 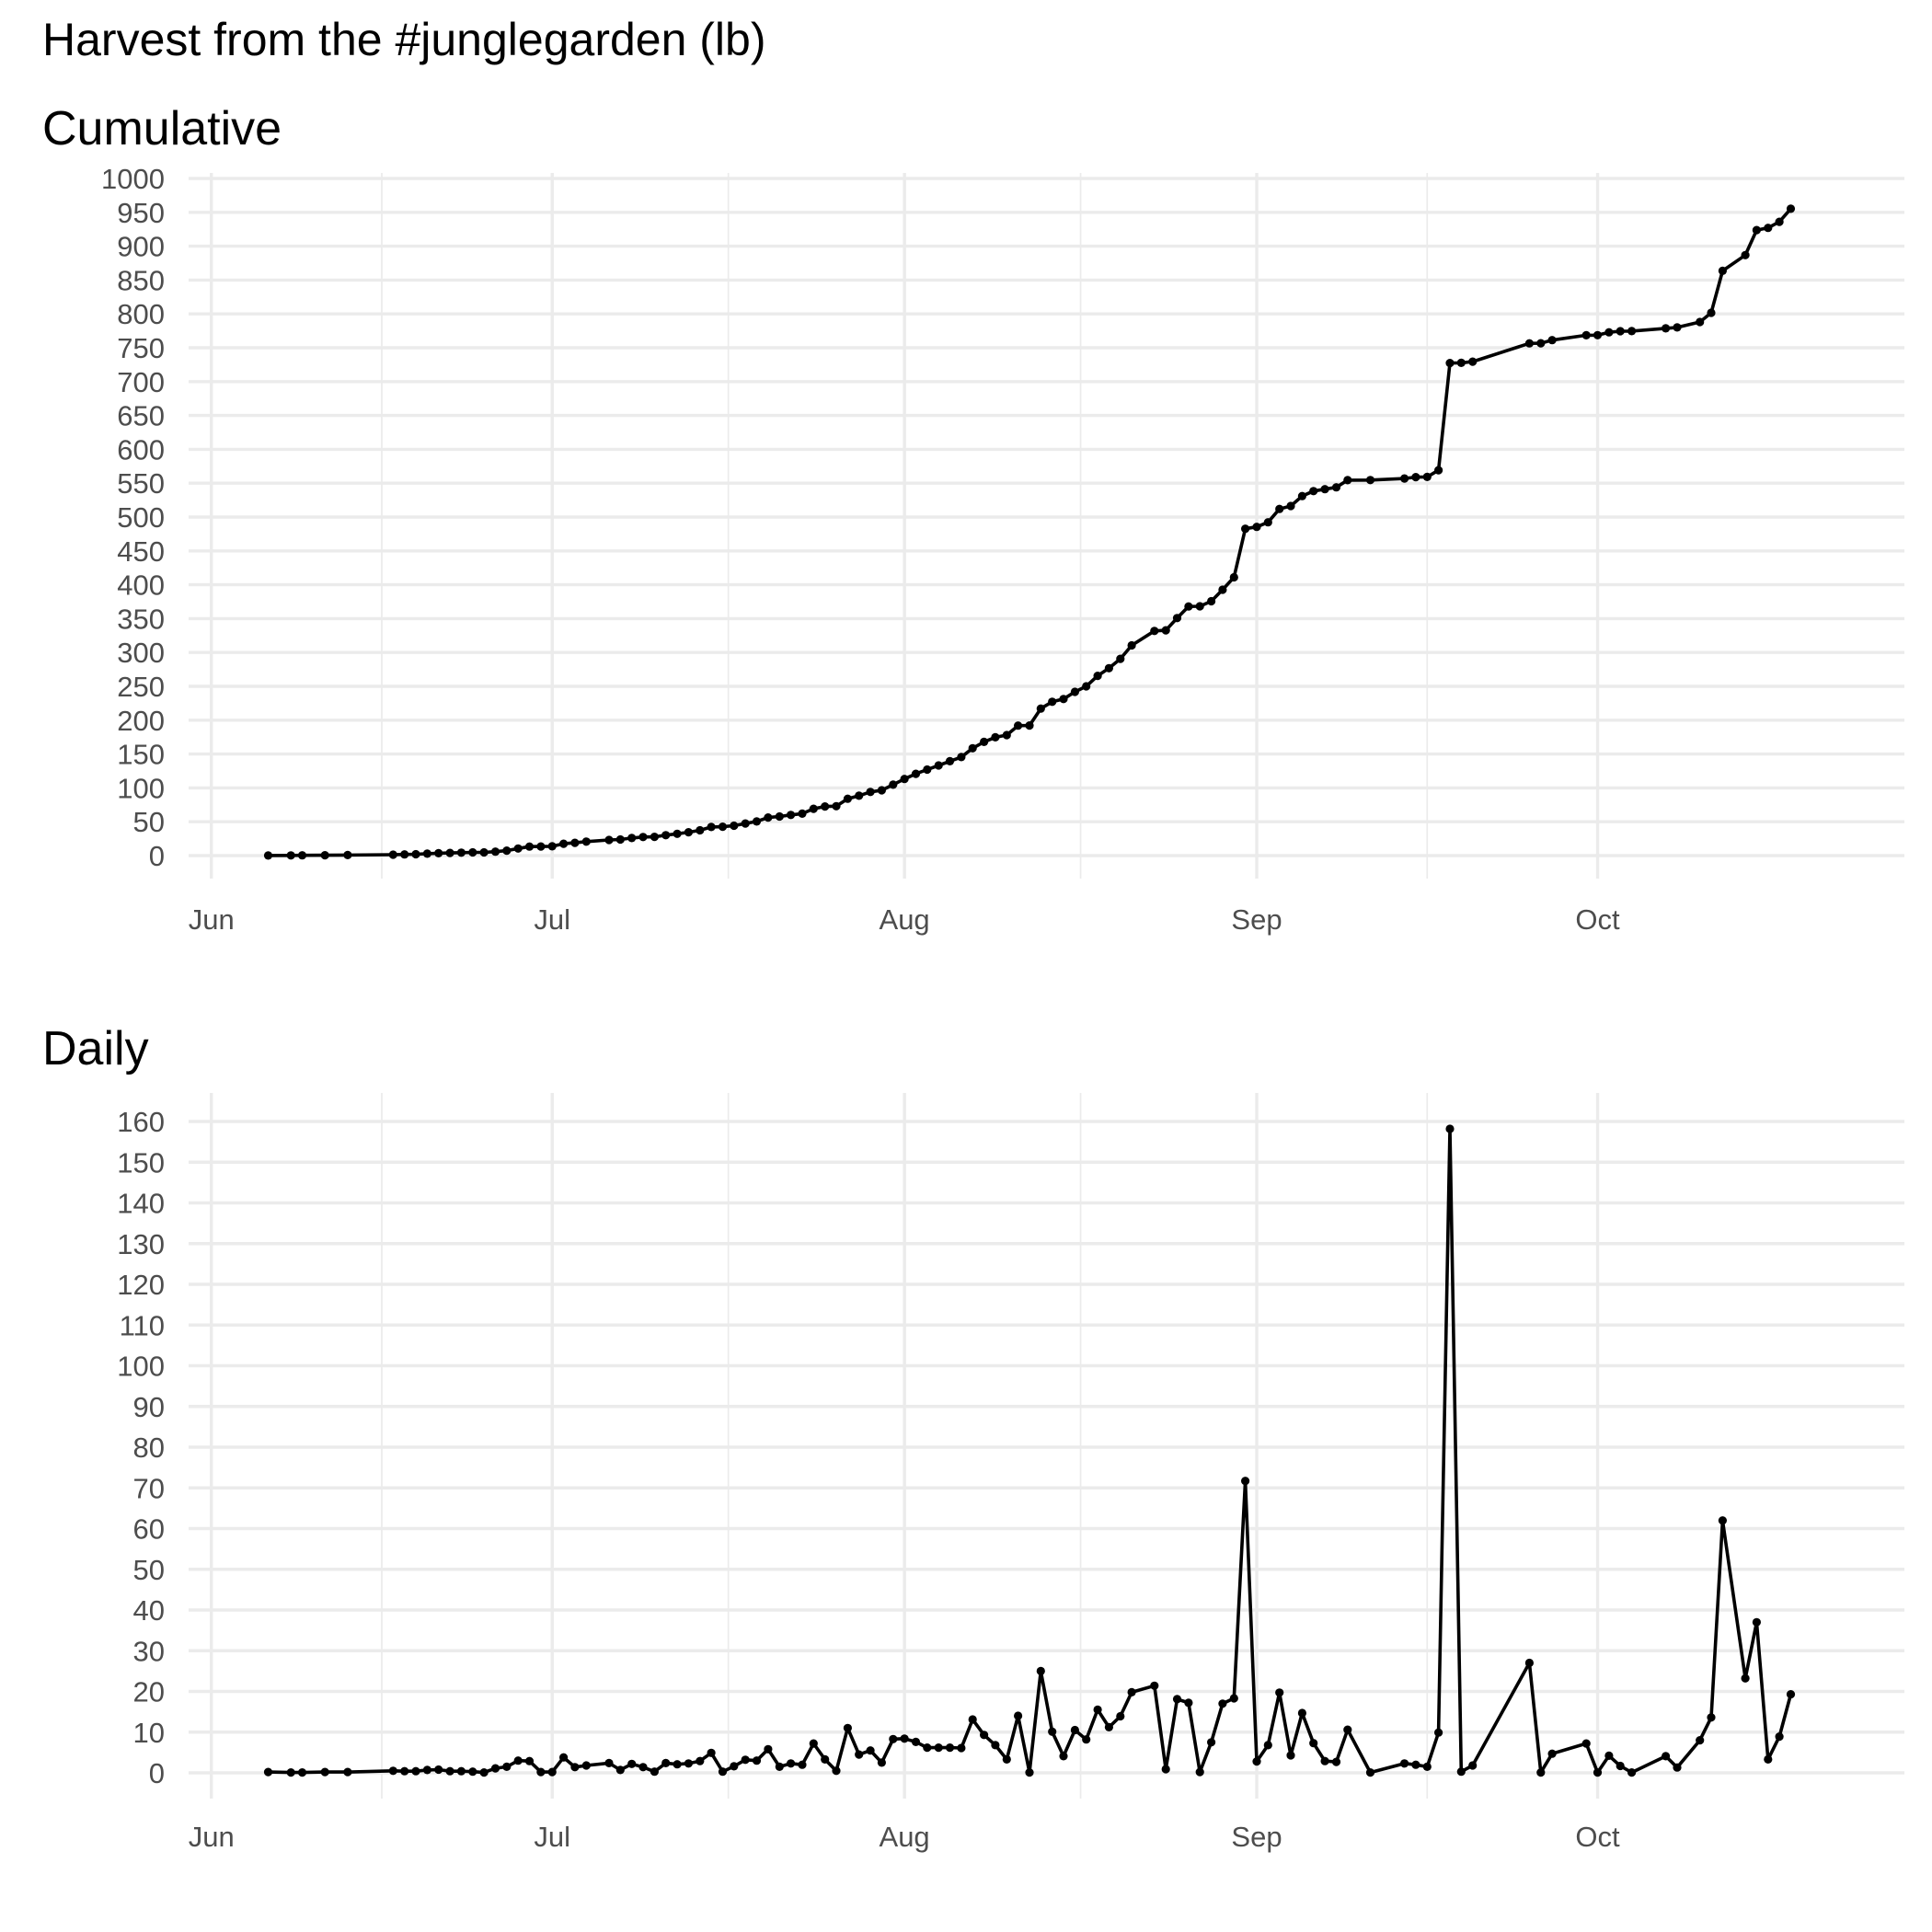 What do you see at coordinates (141, 755) in the screenshot?
I see `cumulative-y-tick-label: 150` at bounding box center [141, 755].